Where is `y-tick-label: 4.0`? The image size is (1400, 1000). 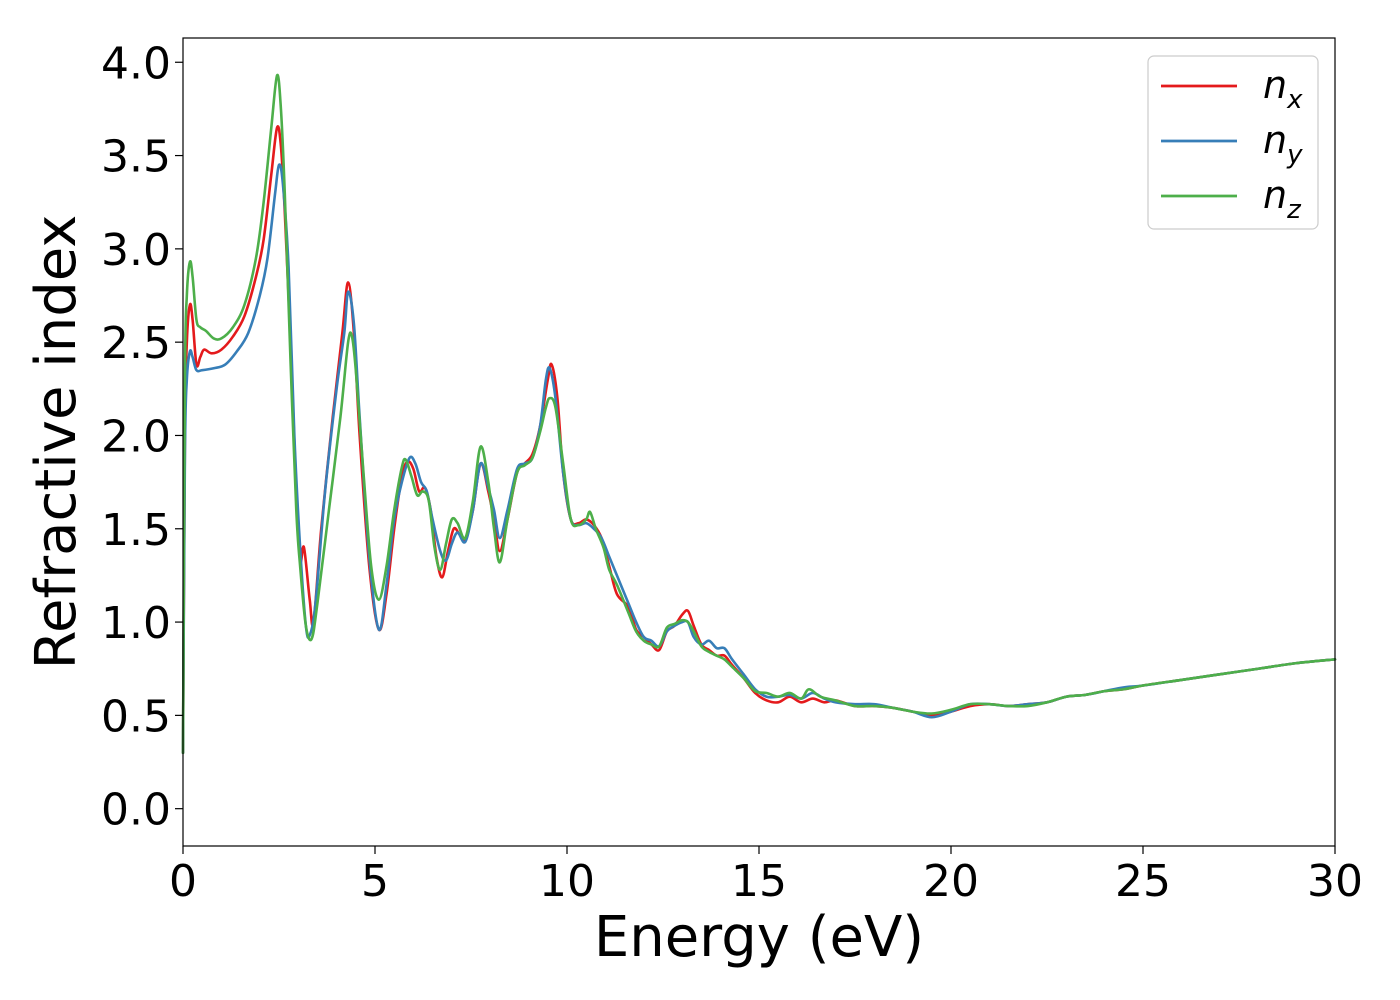
y-tick-label: 4.0 is located at coordinates (136, 63).